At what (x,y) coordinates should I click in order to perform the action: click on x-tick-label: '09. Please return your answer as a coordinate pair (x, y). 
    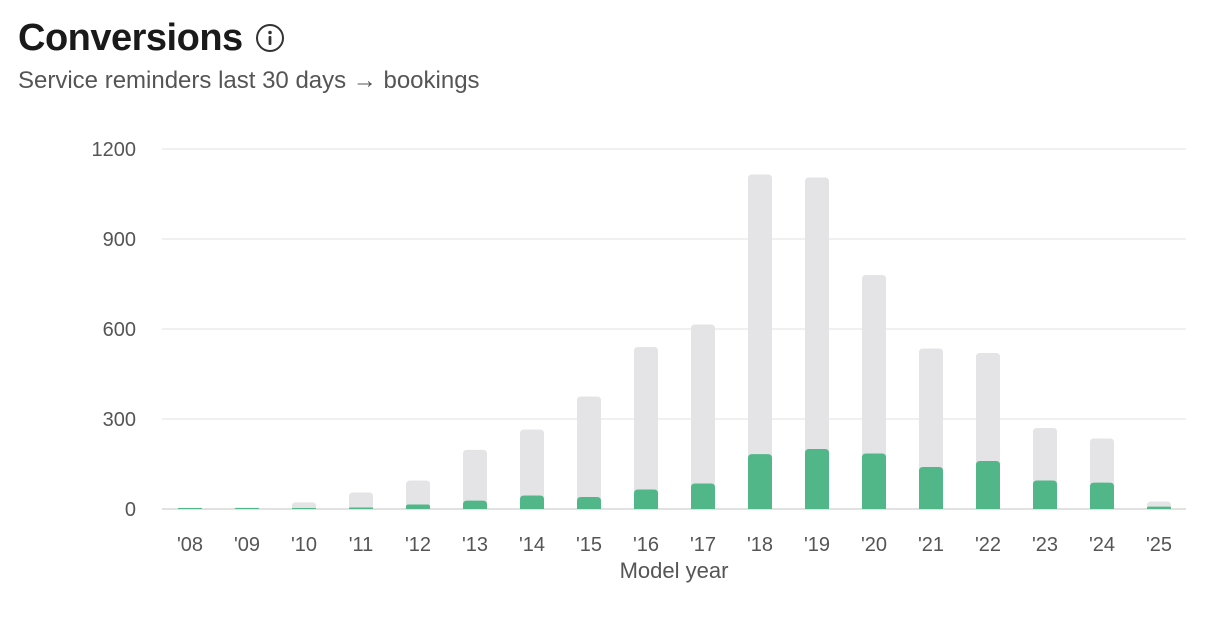
    Looking at the image, I should click on (247, 545).